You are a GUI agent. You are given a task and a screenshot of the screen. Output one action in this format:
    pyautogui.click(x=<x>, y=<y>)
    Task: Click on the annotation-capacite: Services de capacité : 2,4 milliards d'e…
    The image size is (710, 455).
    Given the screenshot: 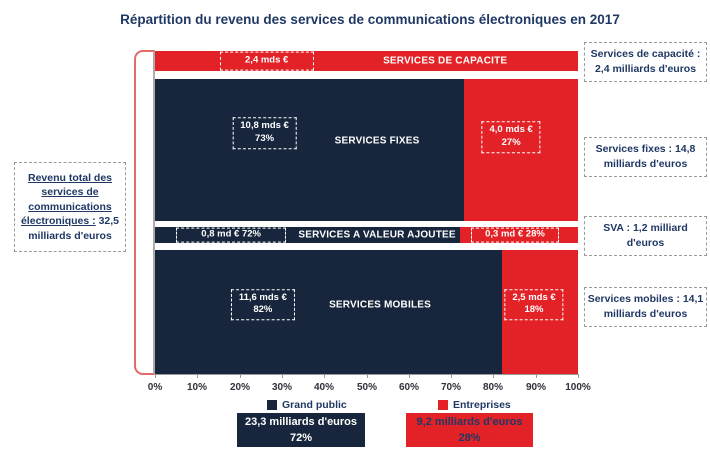 What is the action you would take?
    pyautogui.click(x=645, y=62)
    